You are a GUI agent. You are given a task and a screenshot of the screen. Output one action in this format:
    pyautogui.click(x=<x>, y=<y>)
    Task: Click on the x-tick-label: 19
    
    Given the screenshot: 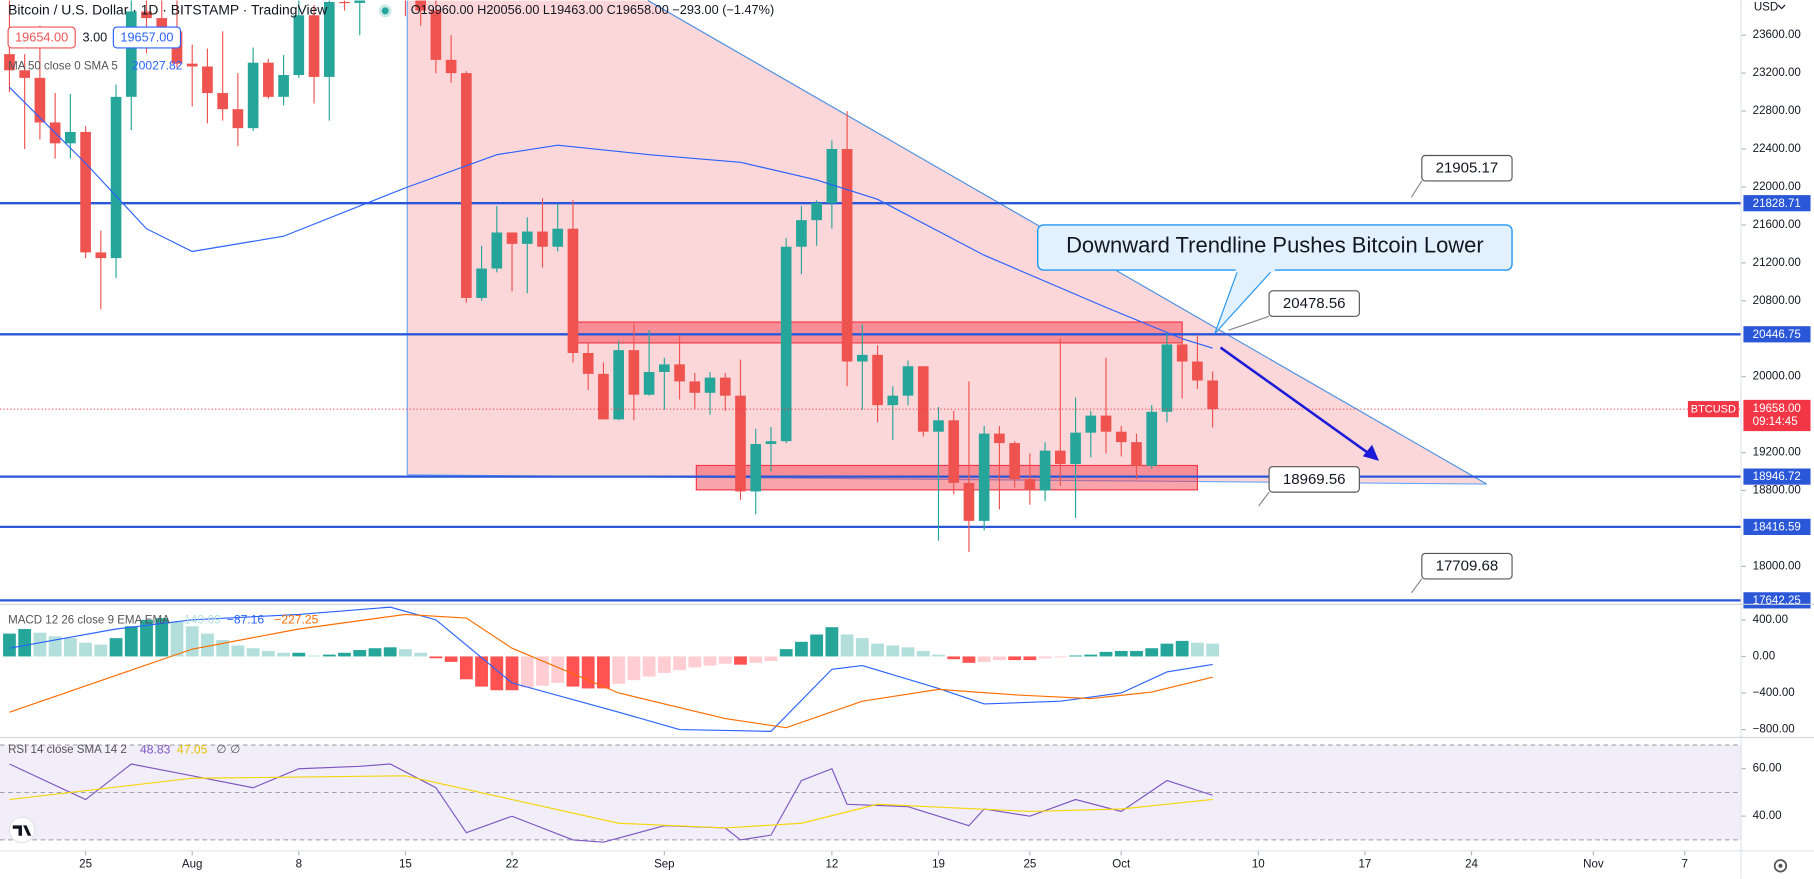 What is the action you would take?
    pyautogui.click(x=938, y=865)
    